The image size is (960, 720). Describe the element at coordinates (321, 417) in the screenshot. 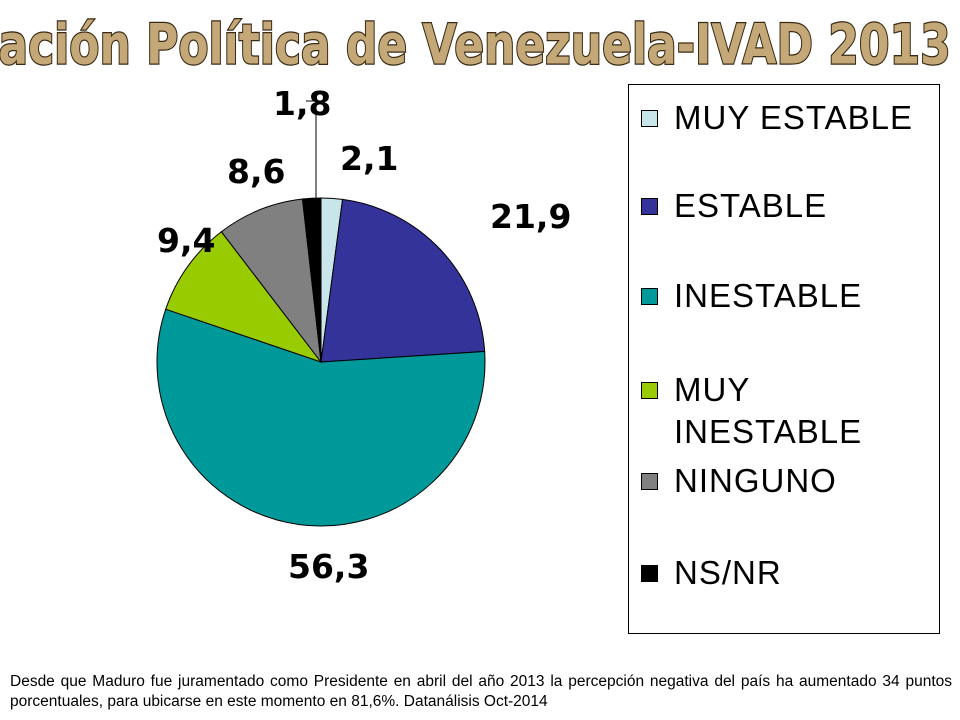

I see `pie-slice-inestable` at that location.